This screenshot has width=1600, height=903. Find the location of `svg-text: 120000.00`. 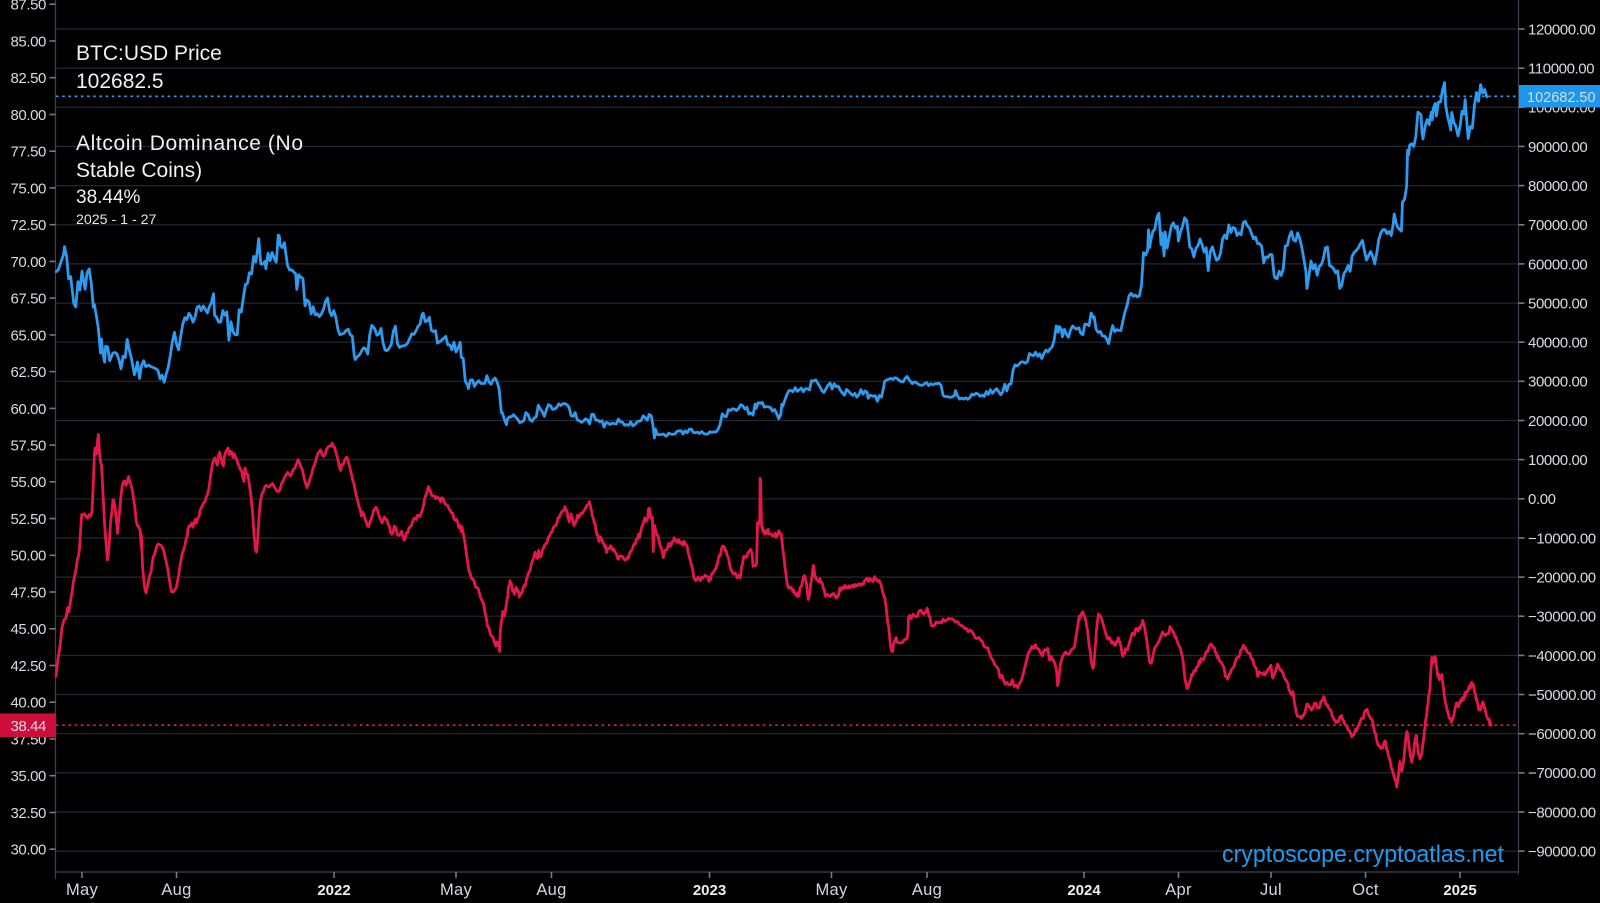

svg-text: 120000.00 is located at coordinates (1561, 29).